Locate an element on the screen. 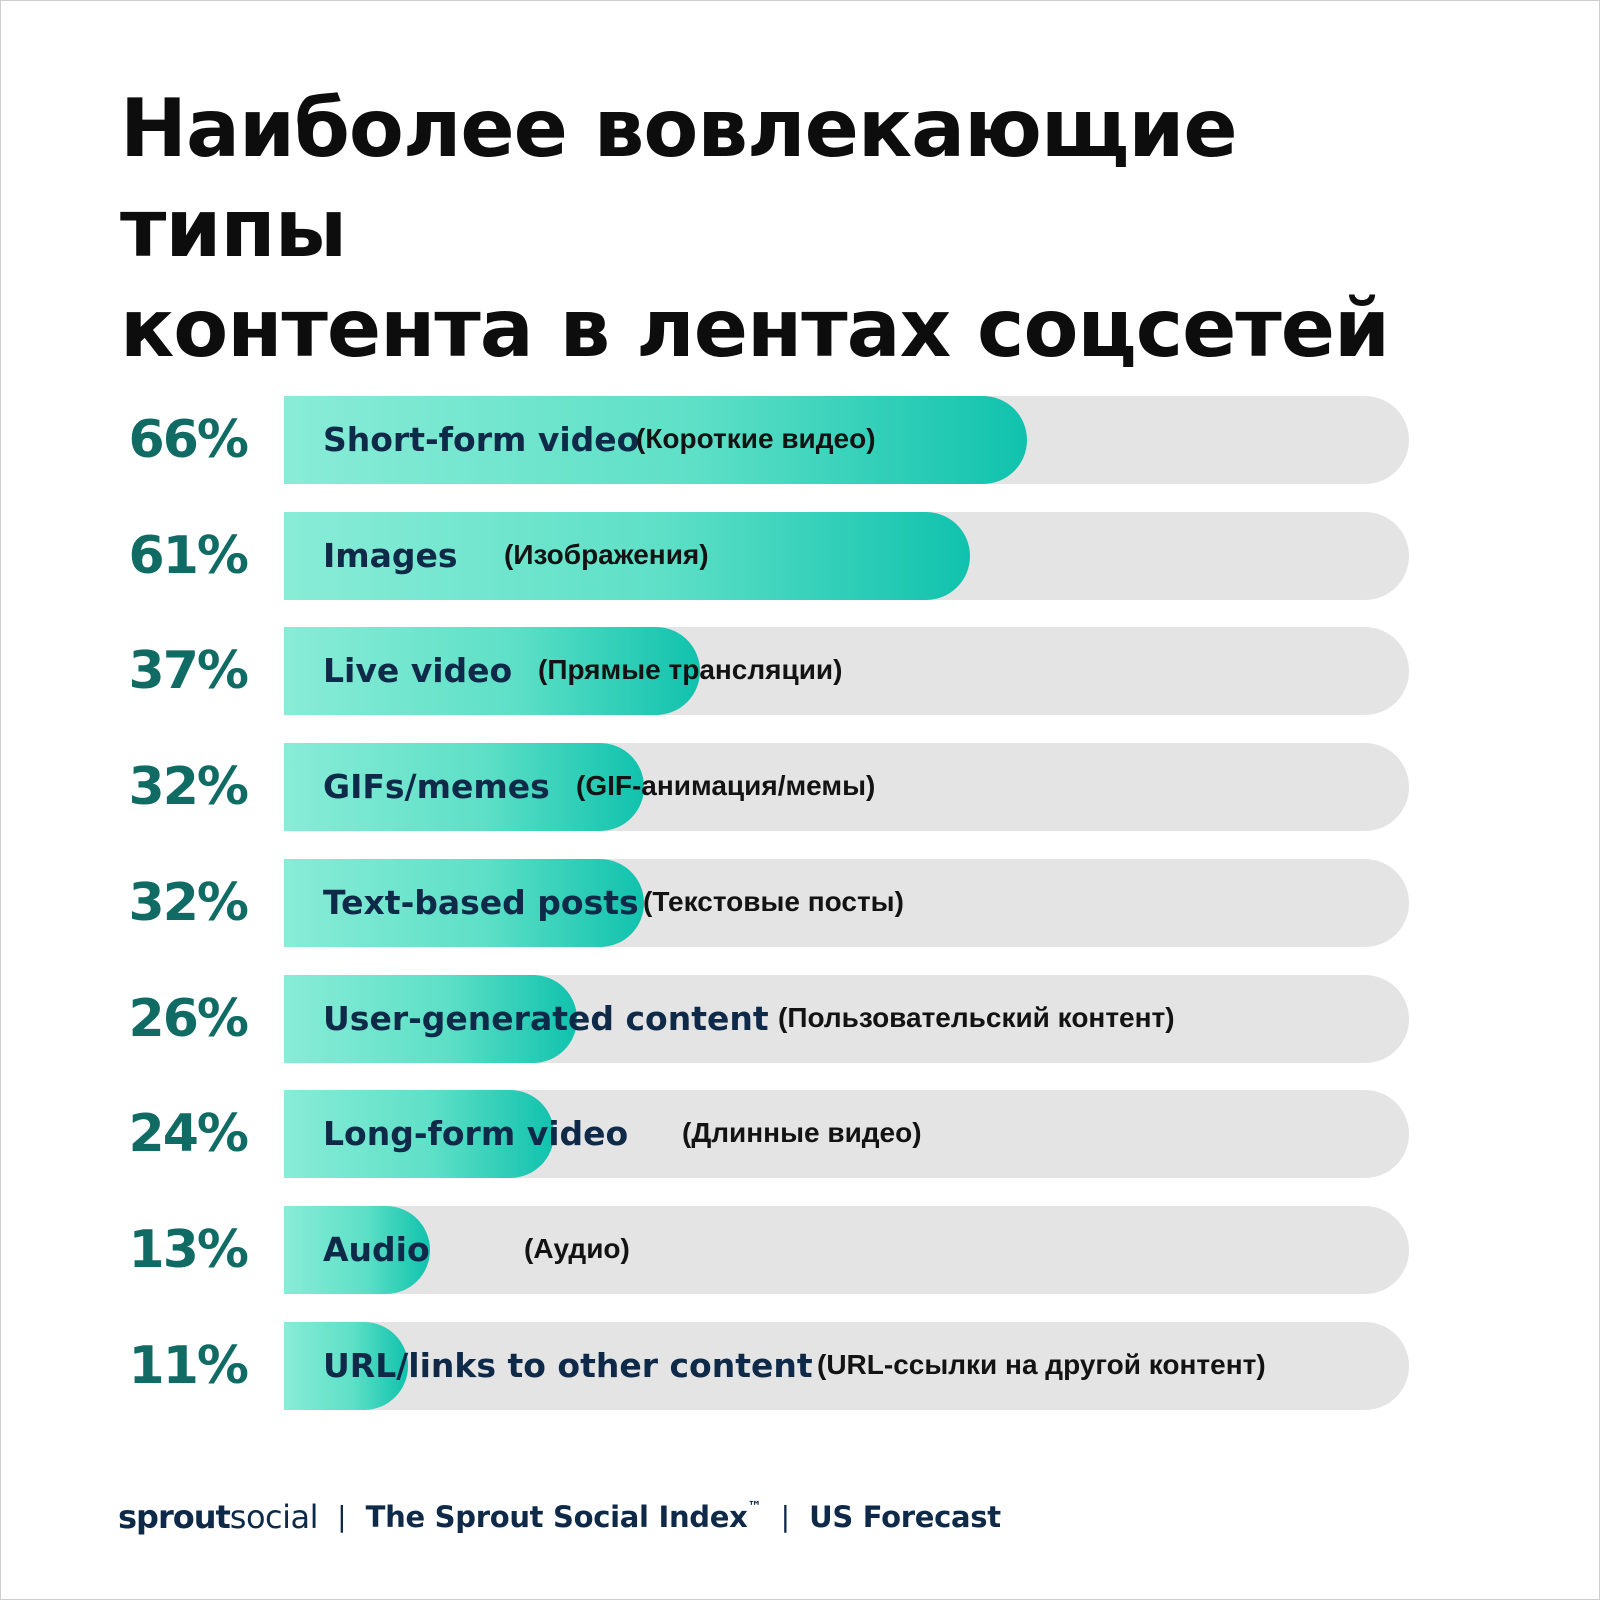 Image resolution: width=1600 pixels, height=1601 pixels. sproutsocial-logo-social: social is located at coordinates (274, 1516).